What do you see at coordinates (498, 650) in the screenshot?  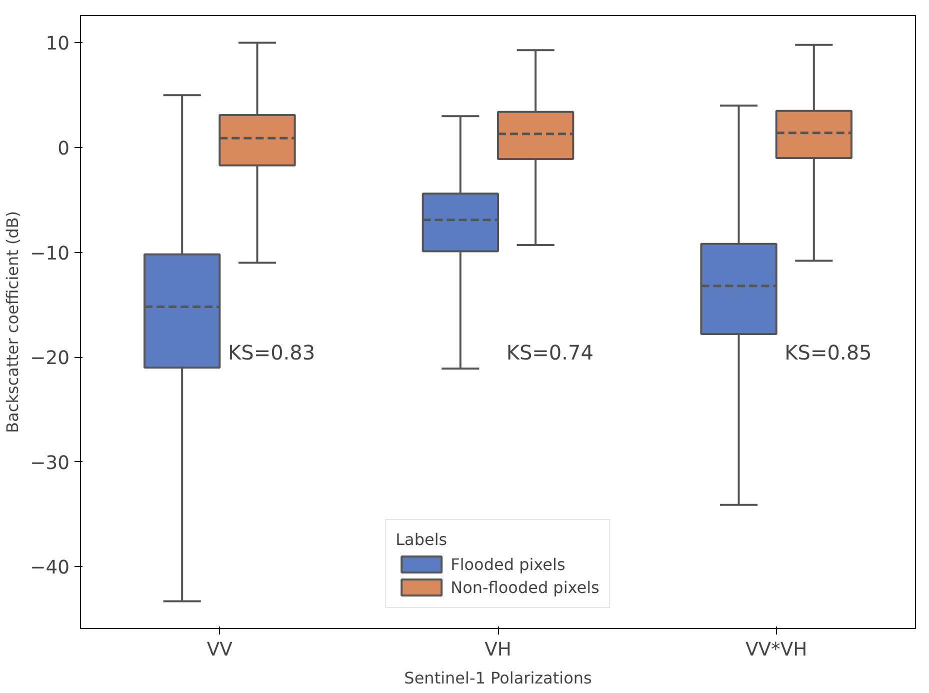 I see `x-tick-label: VH` at bounding box center [498, 650].